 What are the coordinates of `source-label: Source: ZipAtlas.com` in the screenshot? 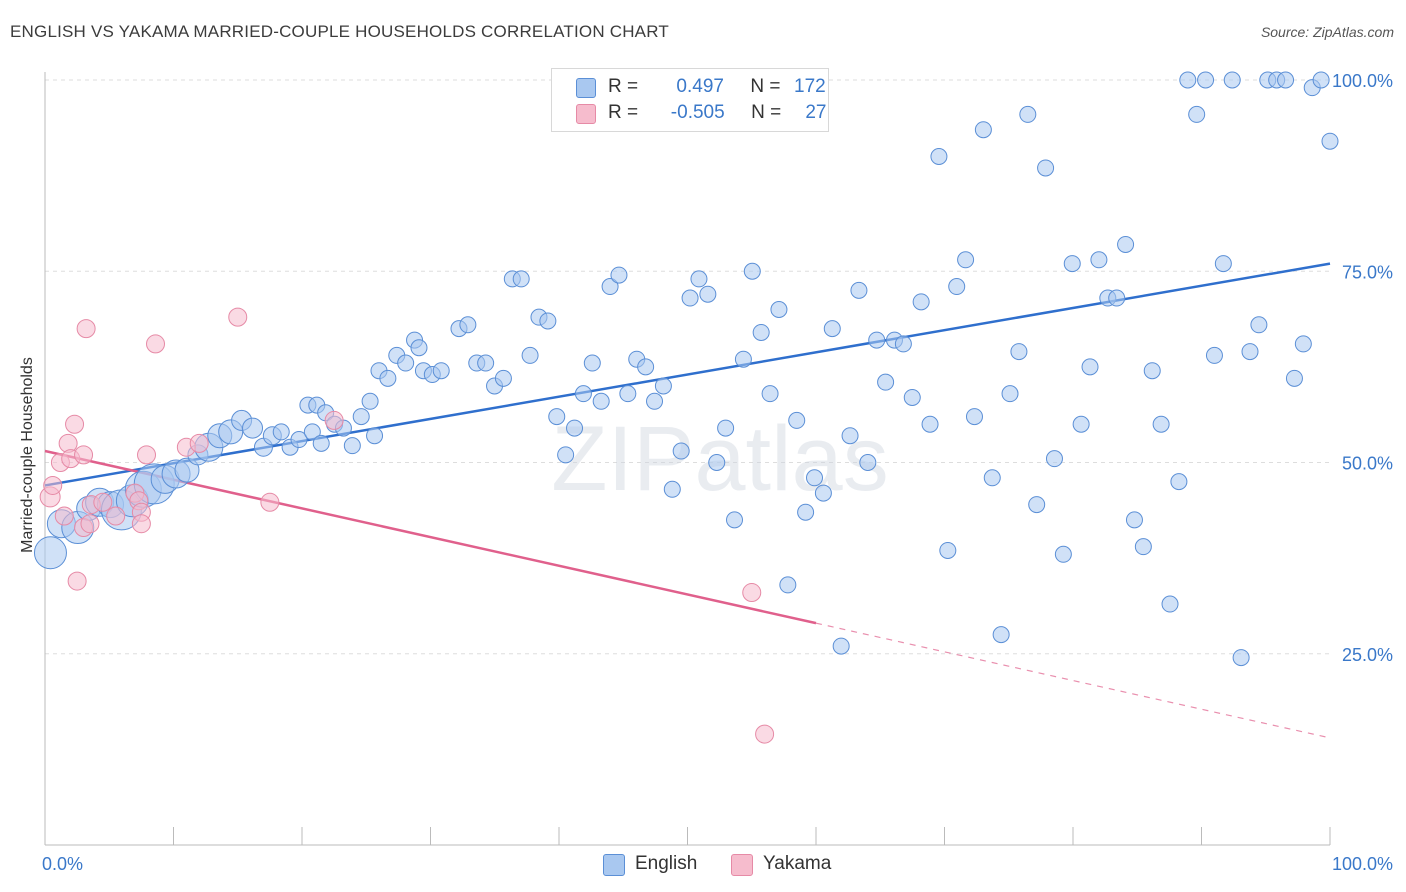 It's located at (1327, 32).